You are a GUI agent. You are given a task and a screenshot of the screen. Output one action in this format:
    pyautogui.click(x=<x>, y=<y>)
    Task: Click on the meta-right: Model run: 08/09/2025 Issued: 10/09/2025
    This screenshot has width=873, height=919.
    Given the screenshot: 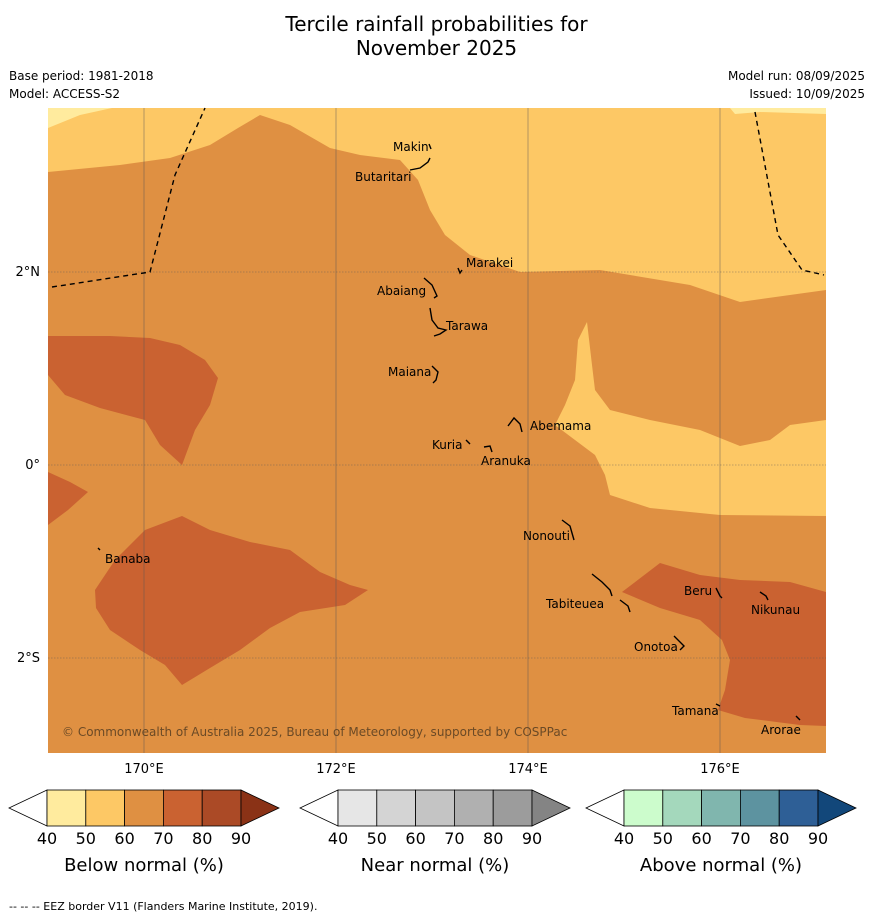 What is the action you would take?
    pyautogui.click(x=796, y=85)
    